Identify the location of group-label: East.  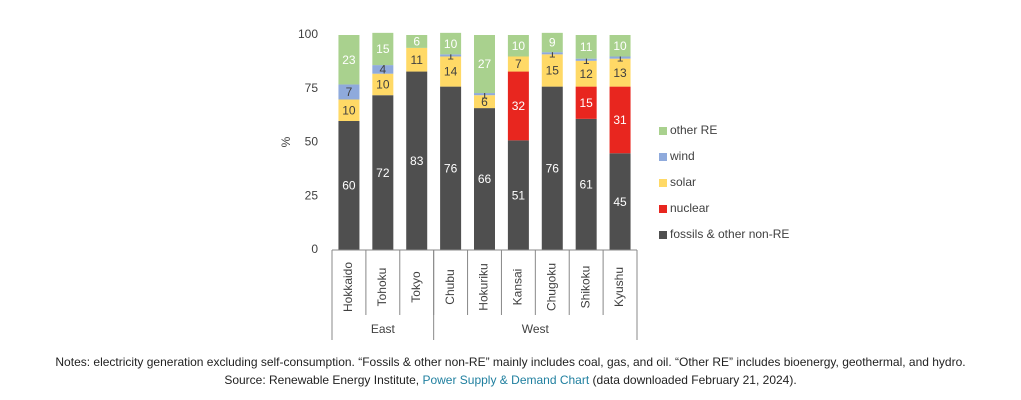
(383, 329).